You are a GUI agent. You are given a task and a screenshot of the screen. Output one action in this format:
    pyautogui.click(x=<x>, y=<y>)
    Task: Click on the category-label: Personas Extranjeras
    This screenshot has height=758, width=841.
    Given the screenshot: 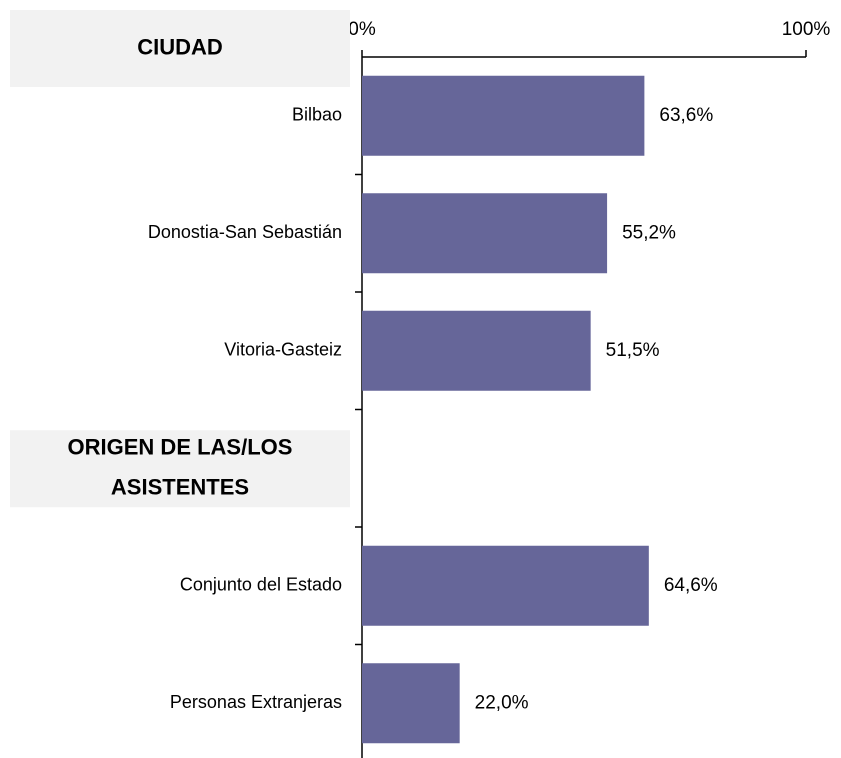 What is the action you would take?
    pyautogui.click(x=256, y=702)
    